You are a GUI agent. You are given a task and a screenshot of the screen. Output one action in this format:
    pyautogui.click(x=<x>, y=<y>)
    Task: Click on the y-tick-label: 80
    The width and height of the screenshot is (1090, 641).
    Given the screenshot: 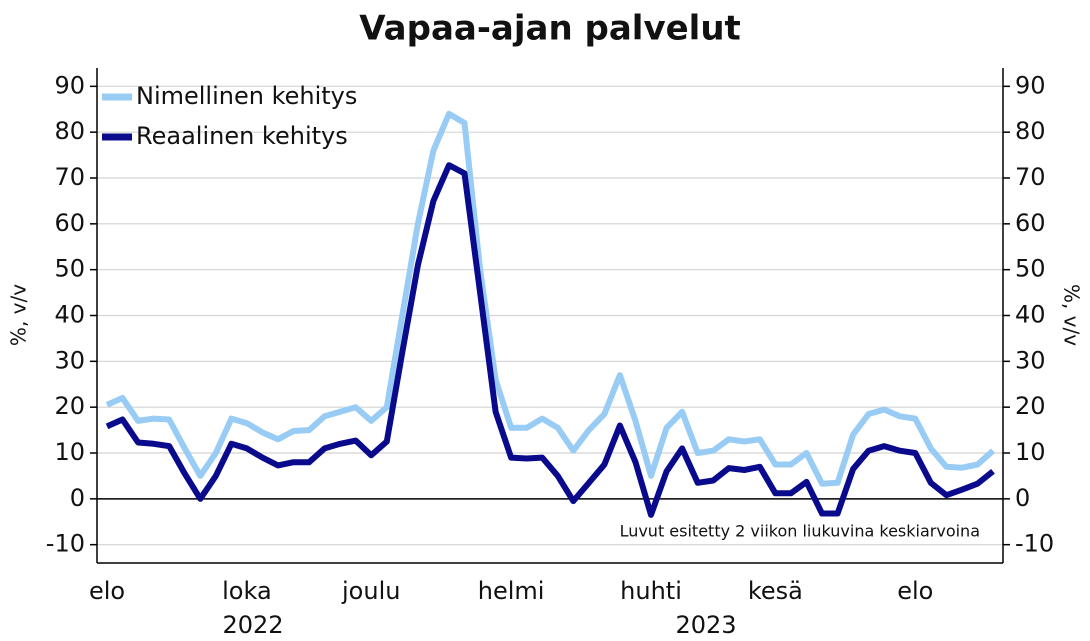 What is the action you would take?
    pyautogui.click(x=69, y=131)
    